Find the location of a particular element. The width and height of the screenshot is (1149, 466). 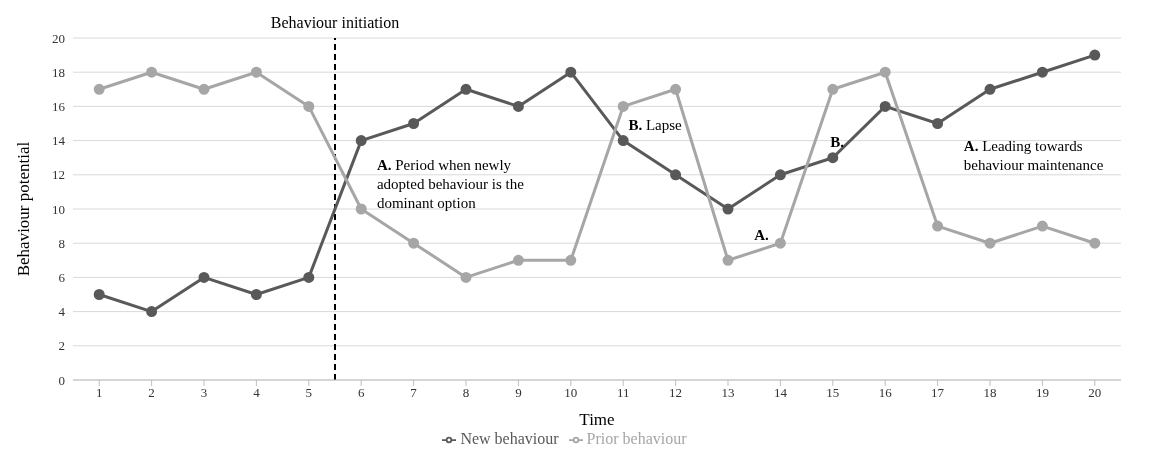

x-tick-label: 3 is located at coordinates (204, 393).